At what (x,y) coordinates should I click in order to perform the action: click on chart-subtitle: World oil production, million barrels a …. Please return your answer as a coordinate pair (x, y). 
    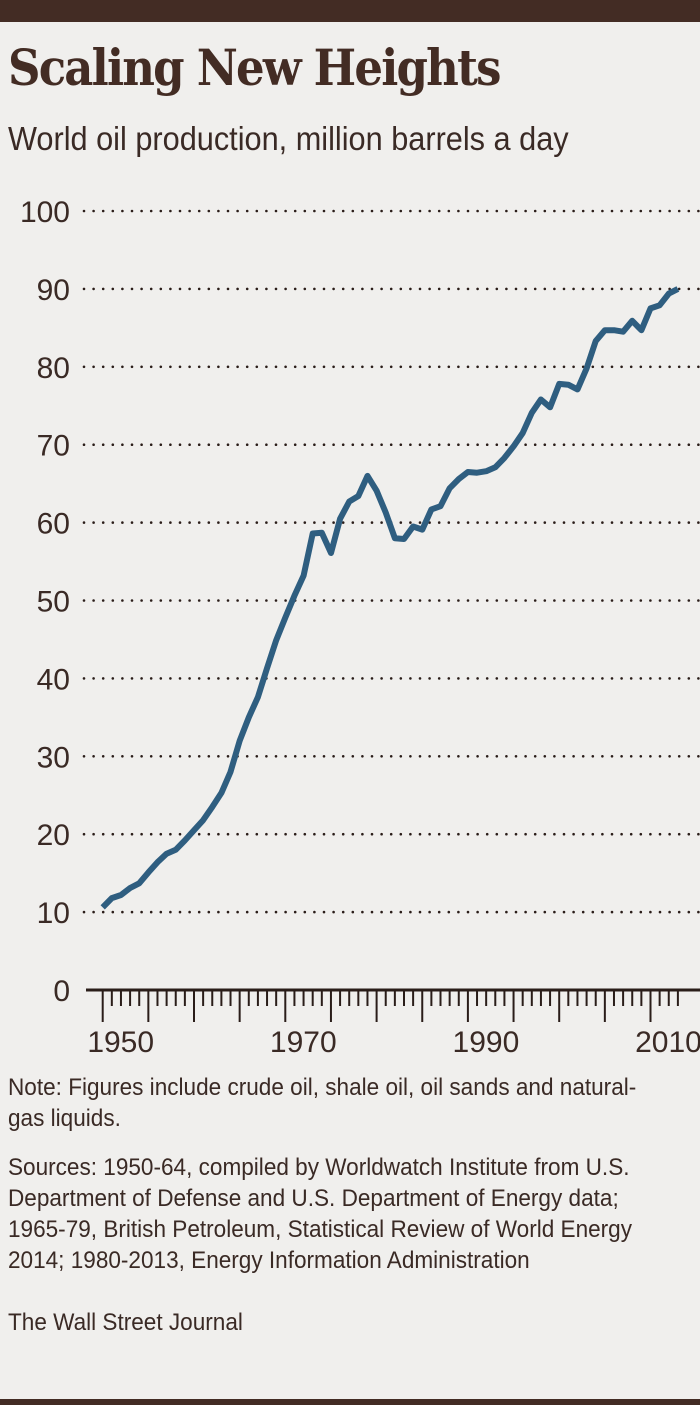
    Looking at the image, I should click on (288, 138).